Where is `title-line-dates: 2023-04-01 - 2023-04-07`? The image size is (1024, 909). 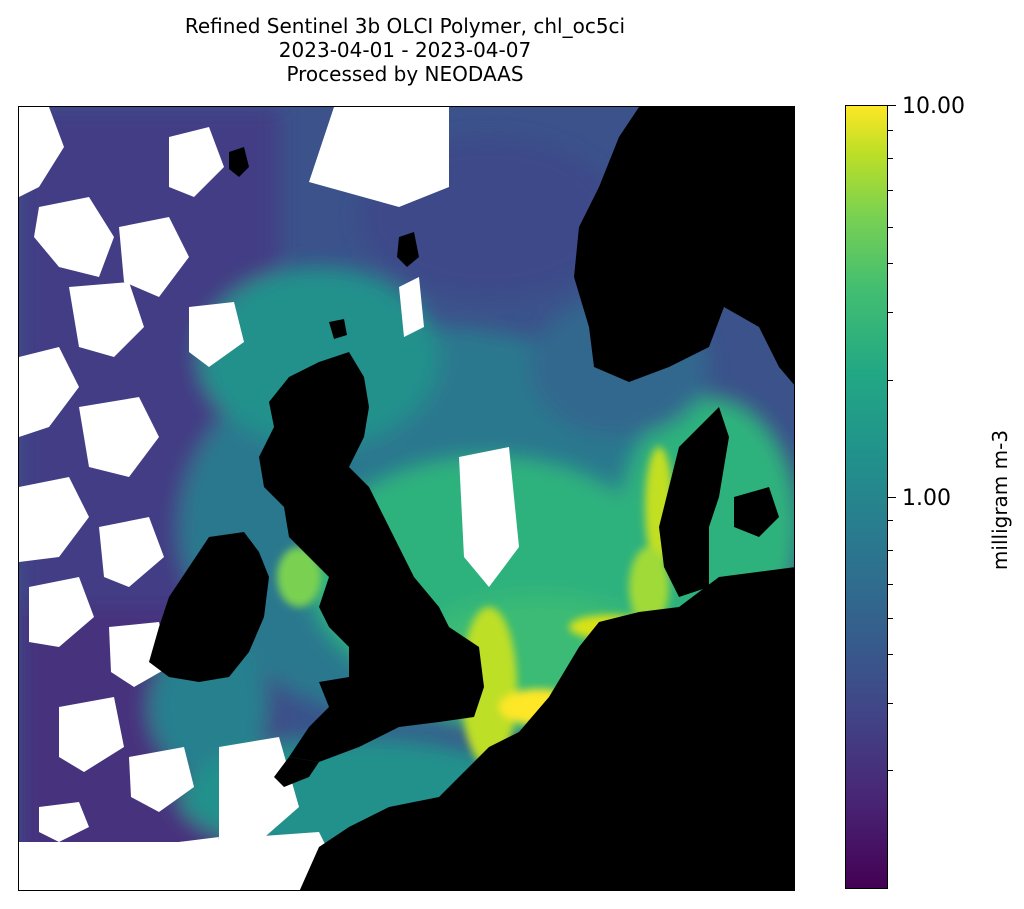 title-line-dates: 2023-04-01 - 2023-04-07 is located at coordinates (405, 50).